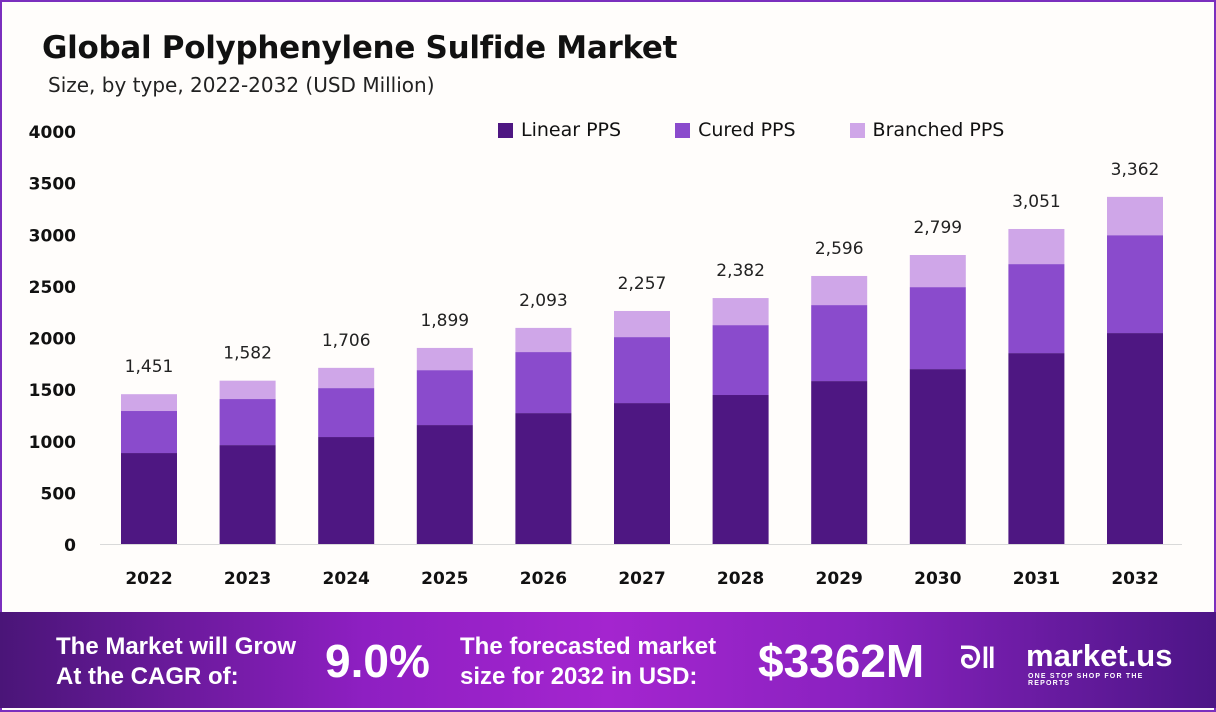 The image size is (1216, 712). What do you see at coordinates (543, 579) in the screenshot?
I see `x-tick-label: 2026` at bounding box center [543, 579].